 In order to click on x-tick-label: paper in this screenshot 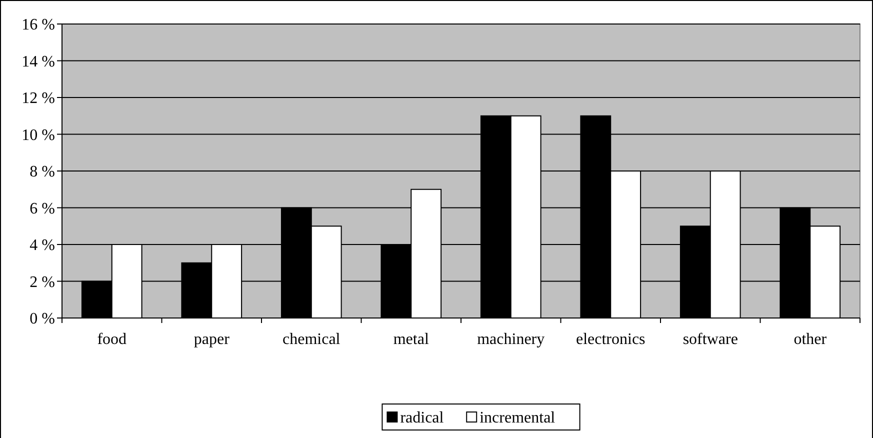, I will do `click(212, 339)`.